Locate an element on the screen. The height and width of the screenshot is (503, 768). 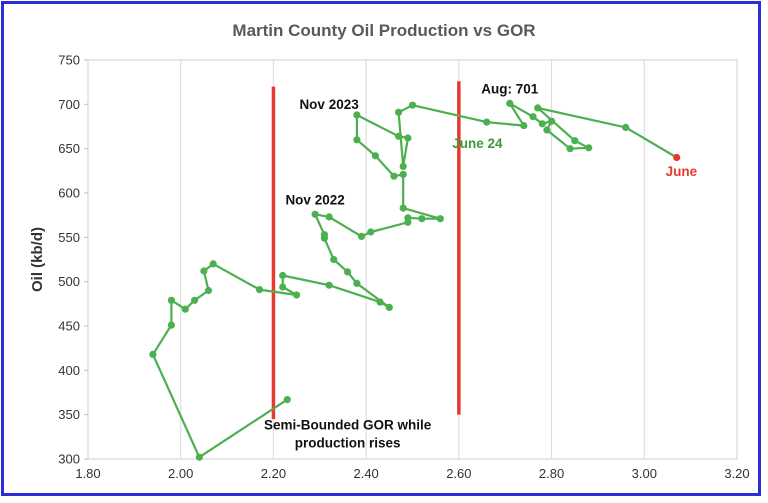
x-axis-ticks: 1.80 2.00 2.20 2.40 2.60 2.80 3.00 3.20 is located at coordinates (412, 473).